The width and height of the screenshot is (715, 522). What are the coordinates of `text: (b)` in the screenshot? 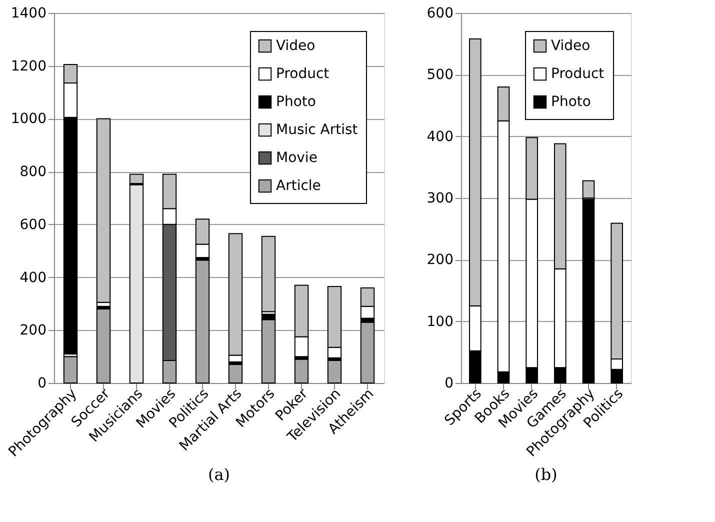 It's located at (546, 474).